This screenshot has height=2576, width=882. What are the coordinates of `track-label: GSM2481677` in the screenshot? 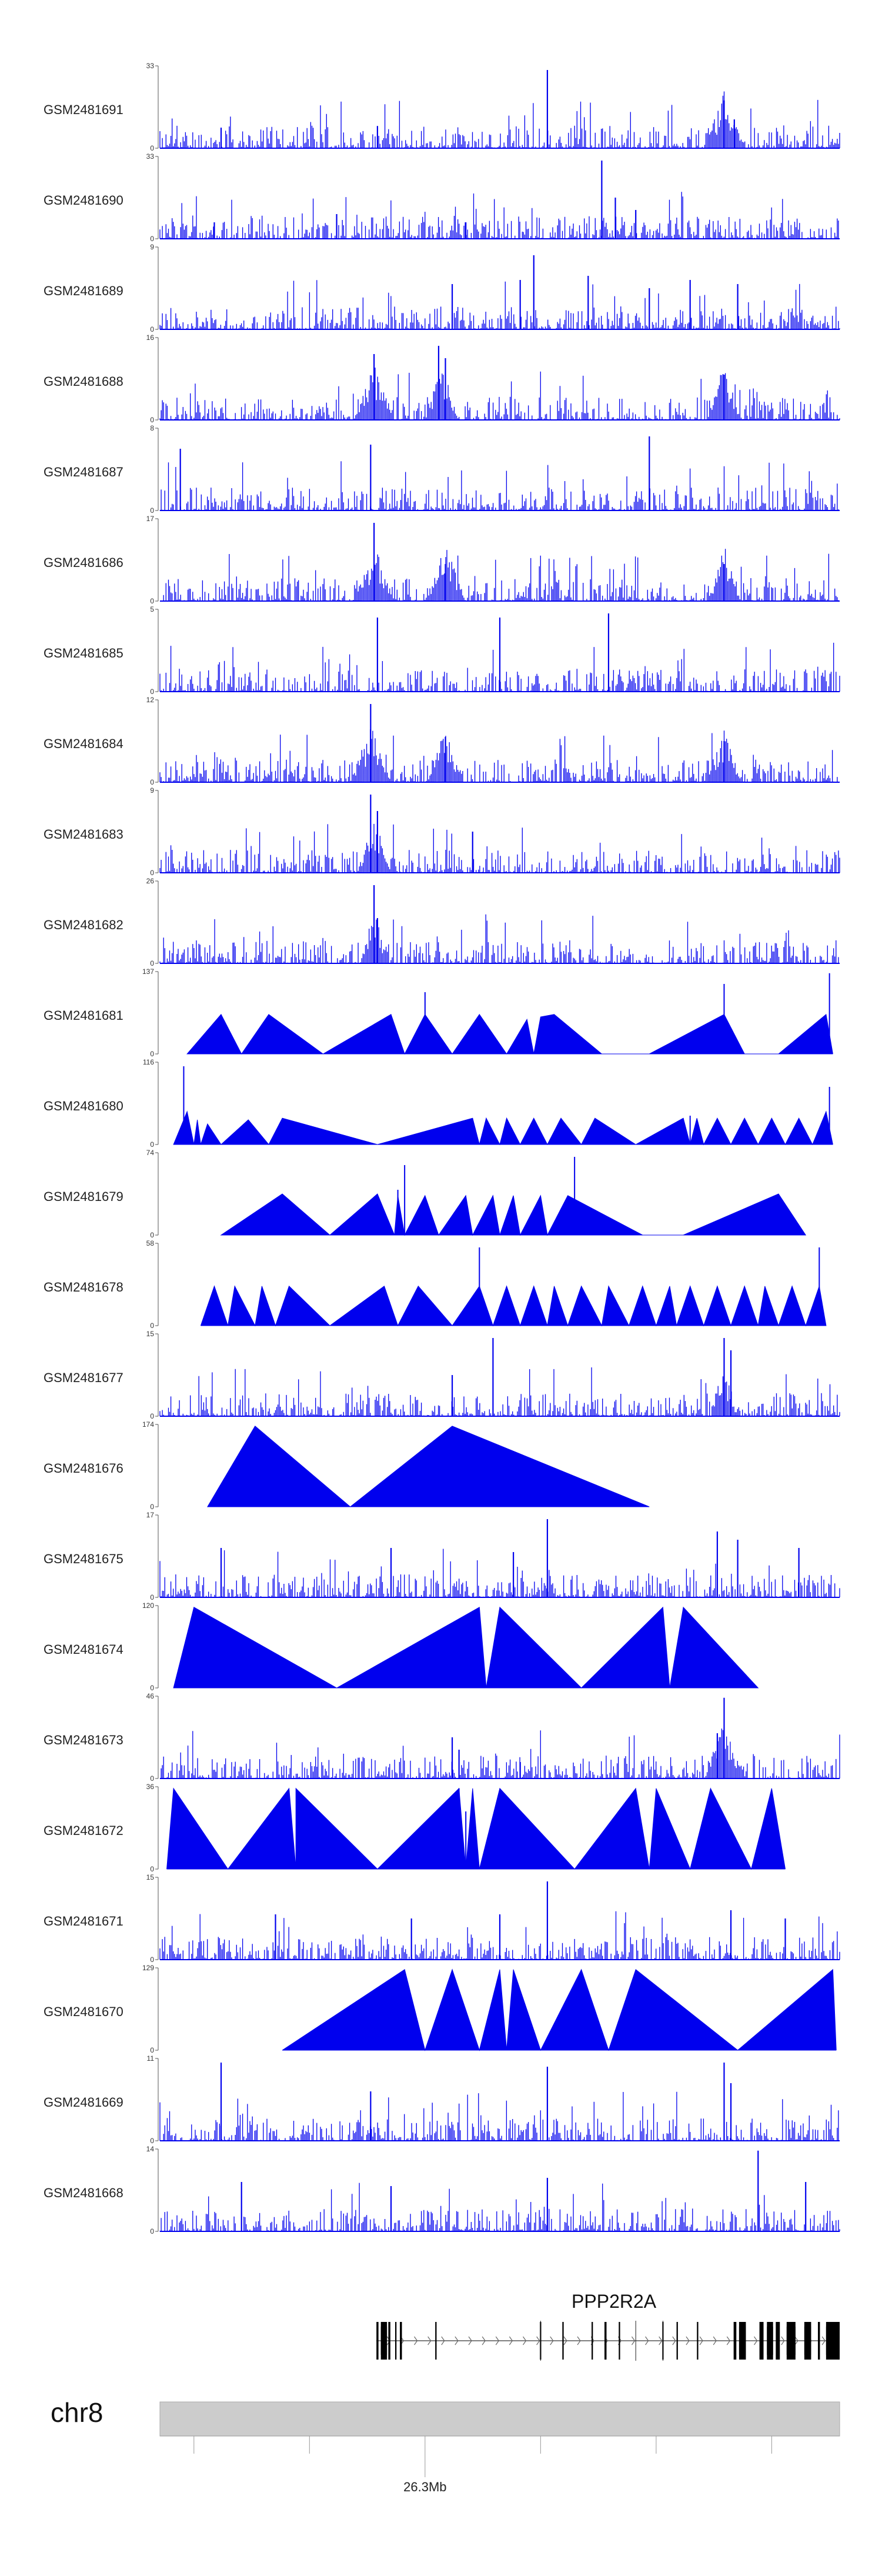 It's located at (83, 1377).